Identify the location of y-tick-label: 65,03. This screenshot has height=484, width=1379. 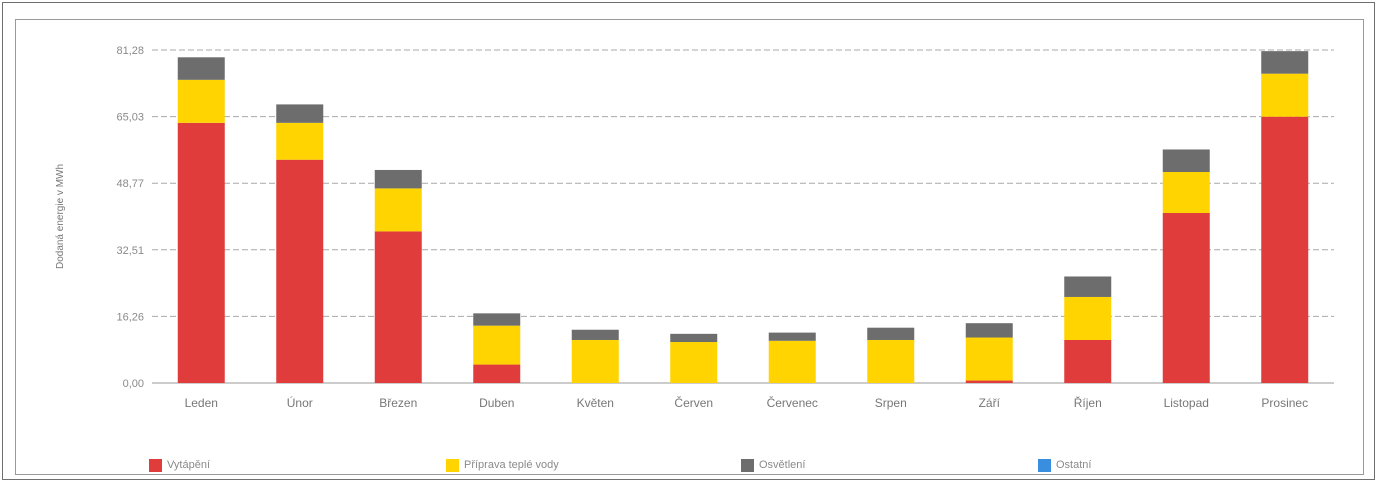
(130, 118).